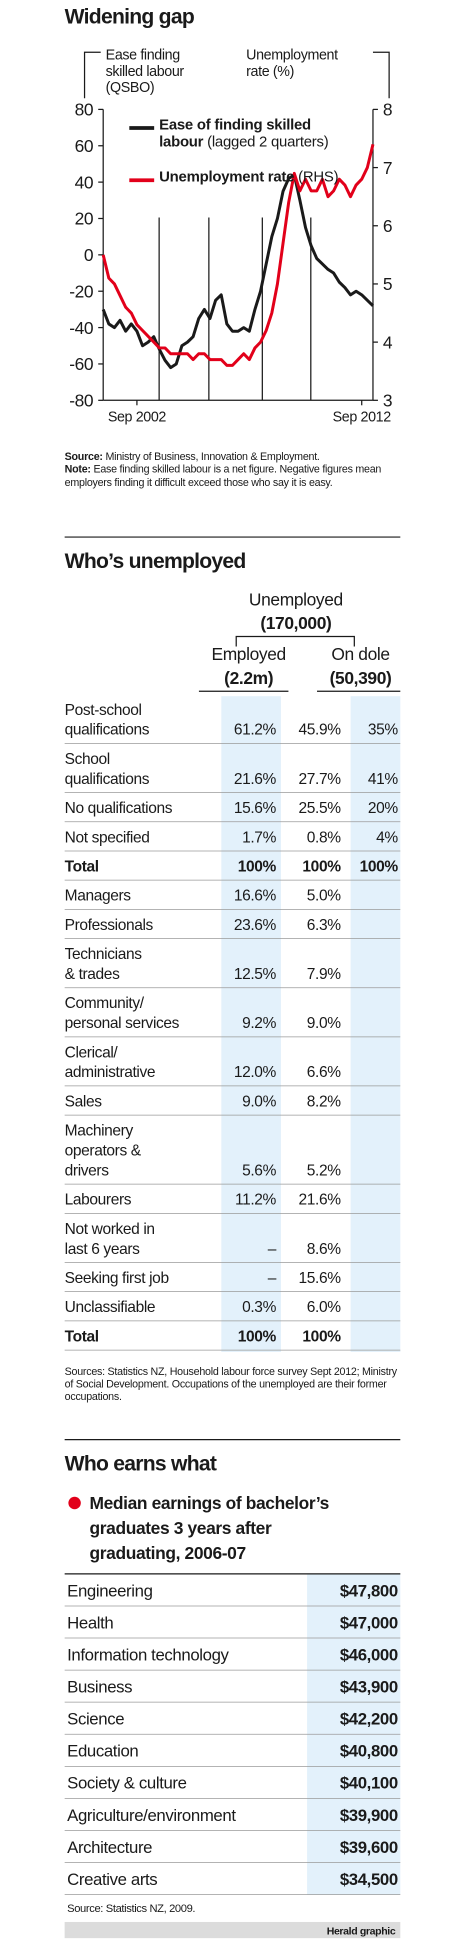  Describe the element at coordinates (324, 1072) in the screenshot. I see `cell-value: 6.6%` at that location.